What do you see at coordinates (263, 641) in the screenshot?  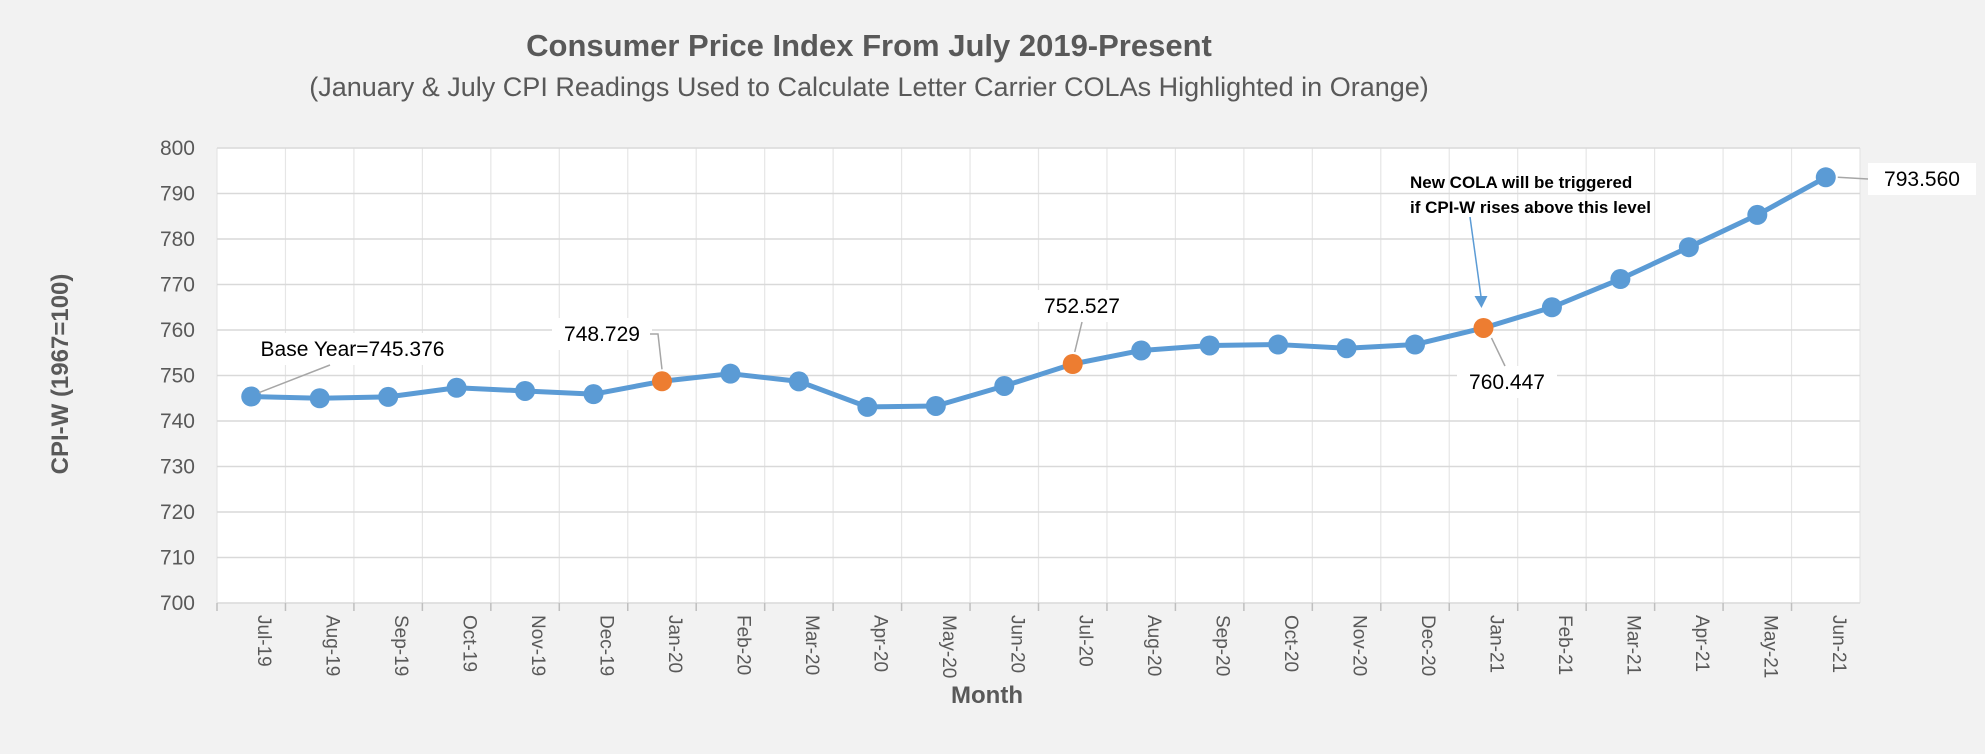 I see `x-tick-label: Jul-19` at bounding box center [263, 641].